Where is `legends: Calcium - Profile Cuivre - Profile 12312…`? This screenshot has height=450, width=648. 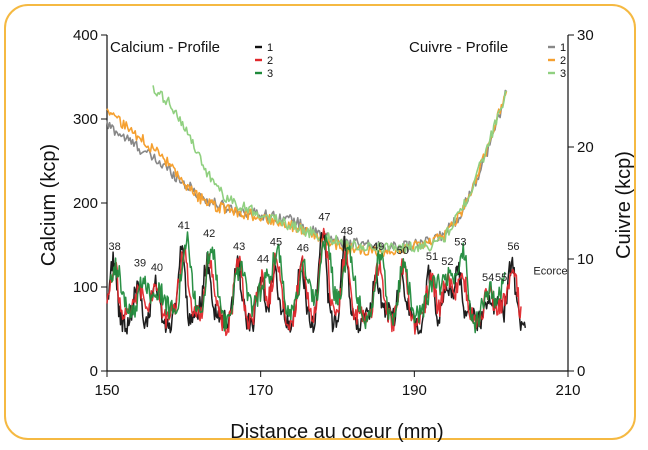 legends: Calcium - Profile Cuivre - Profile 12312… is located at coordinates (338, 59).